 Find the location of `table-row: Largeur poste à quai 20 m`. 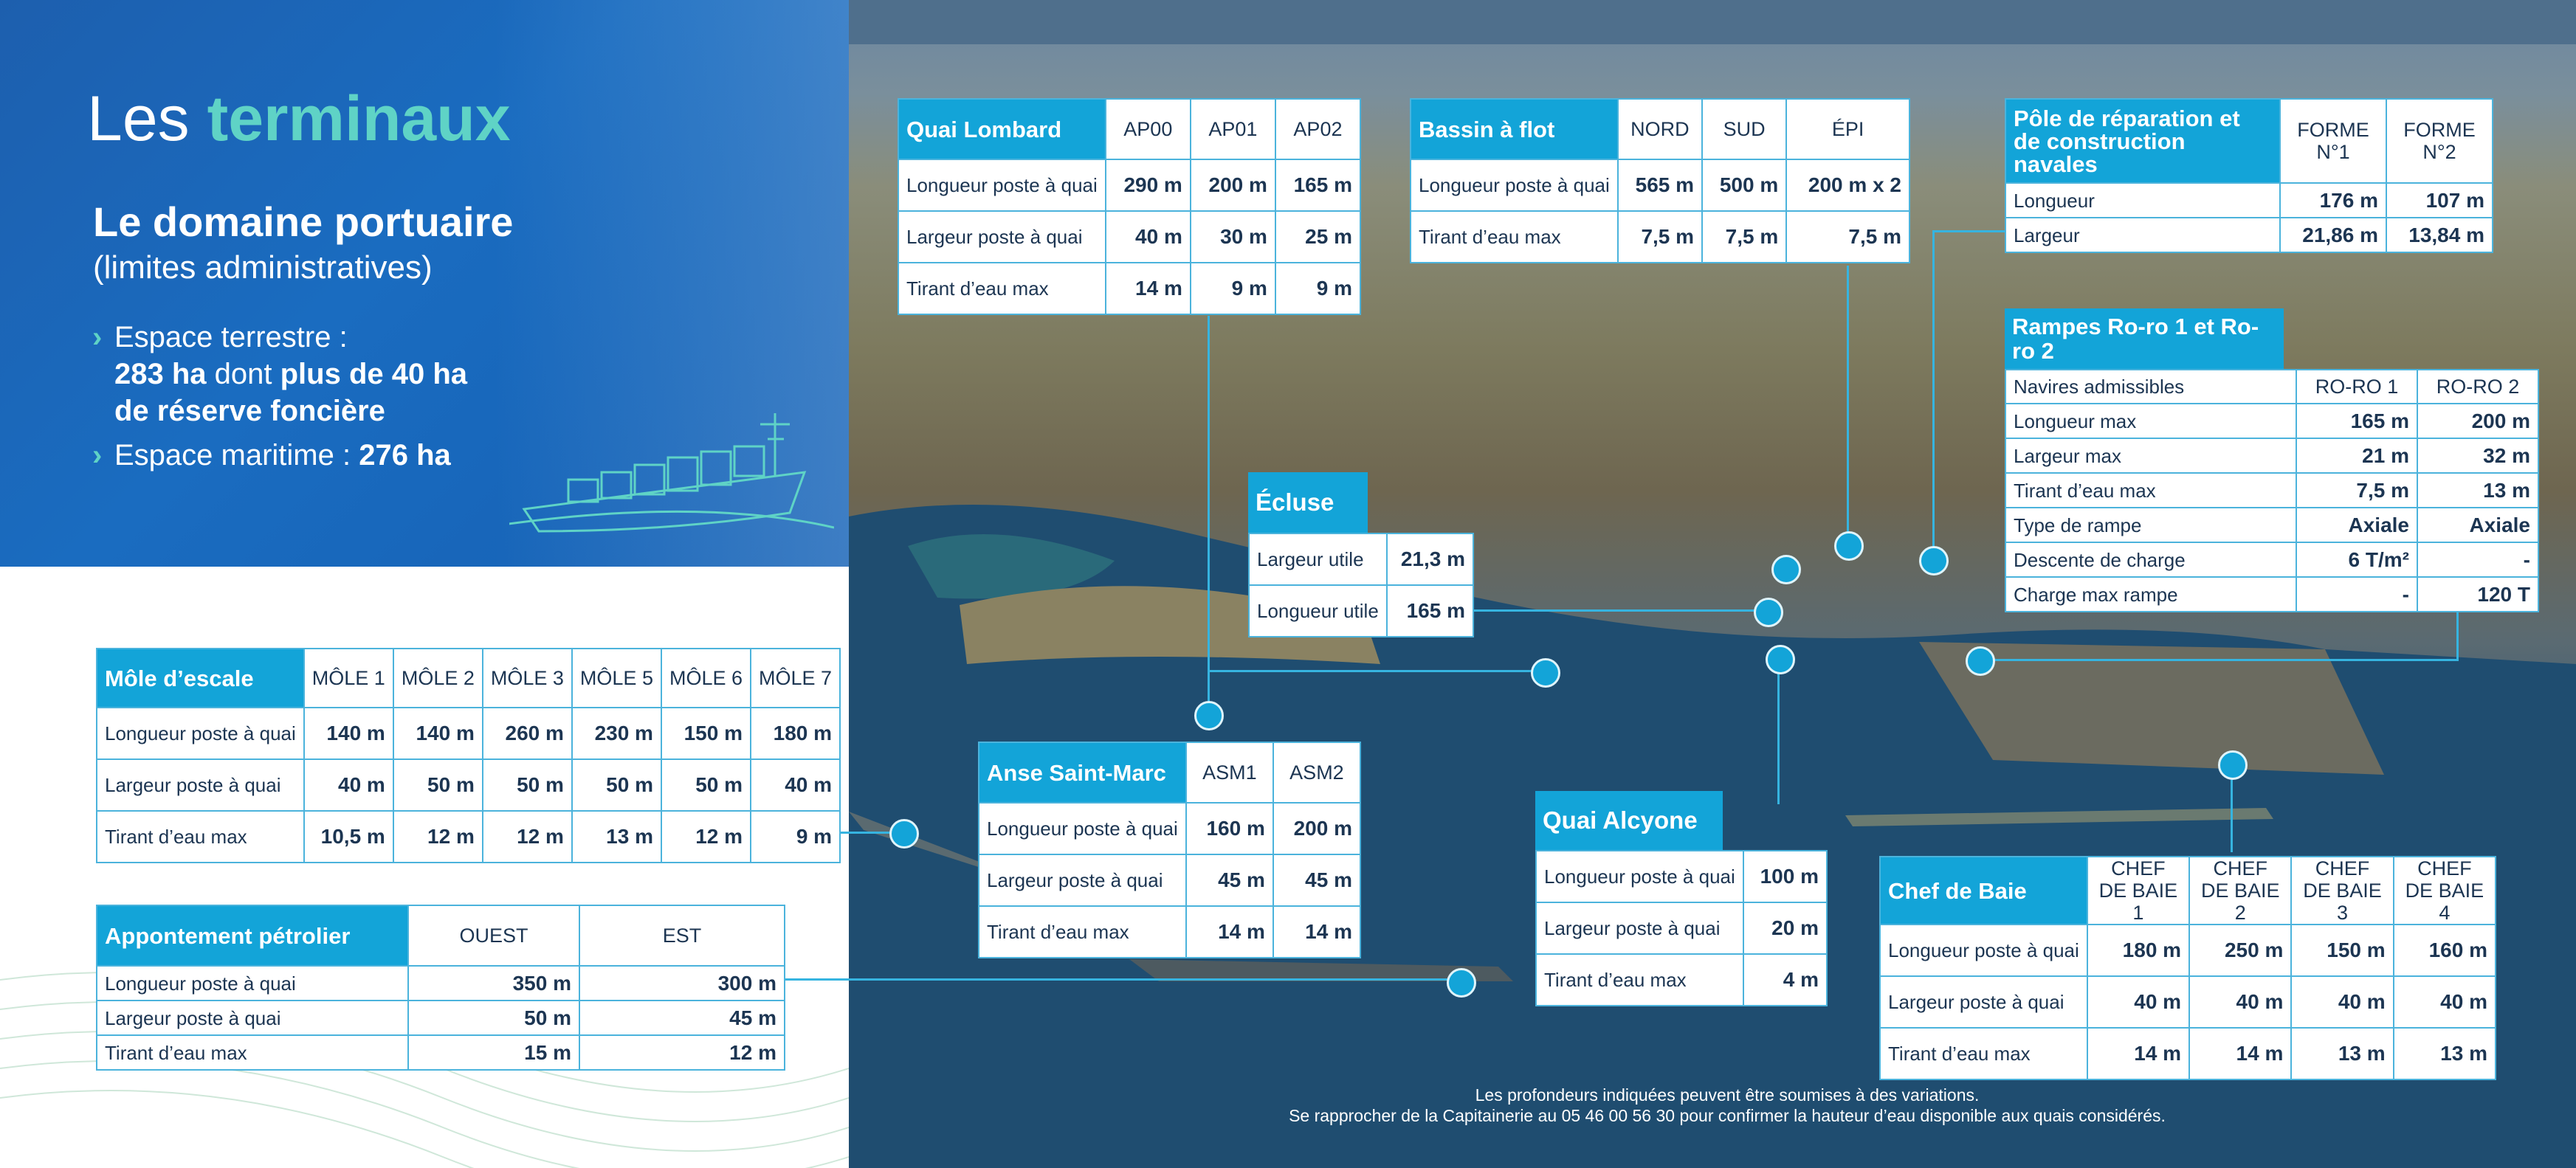

table-row: Largeur poste à quai 20 m is located at coordinates (1682, 928).